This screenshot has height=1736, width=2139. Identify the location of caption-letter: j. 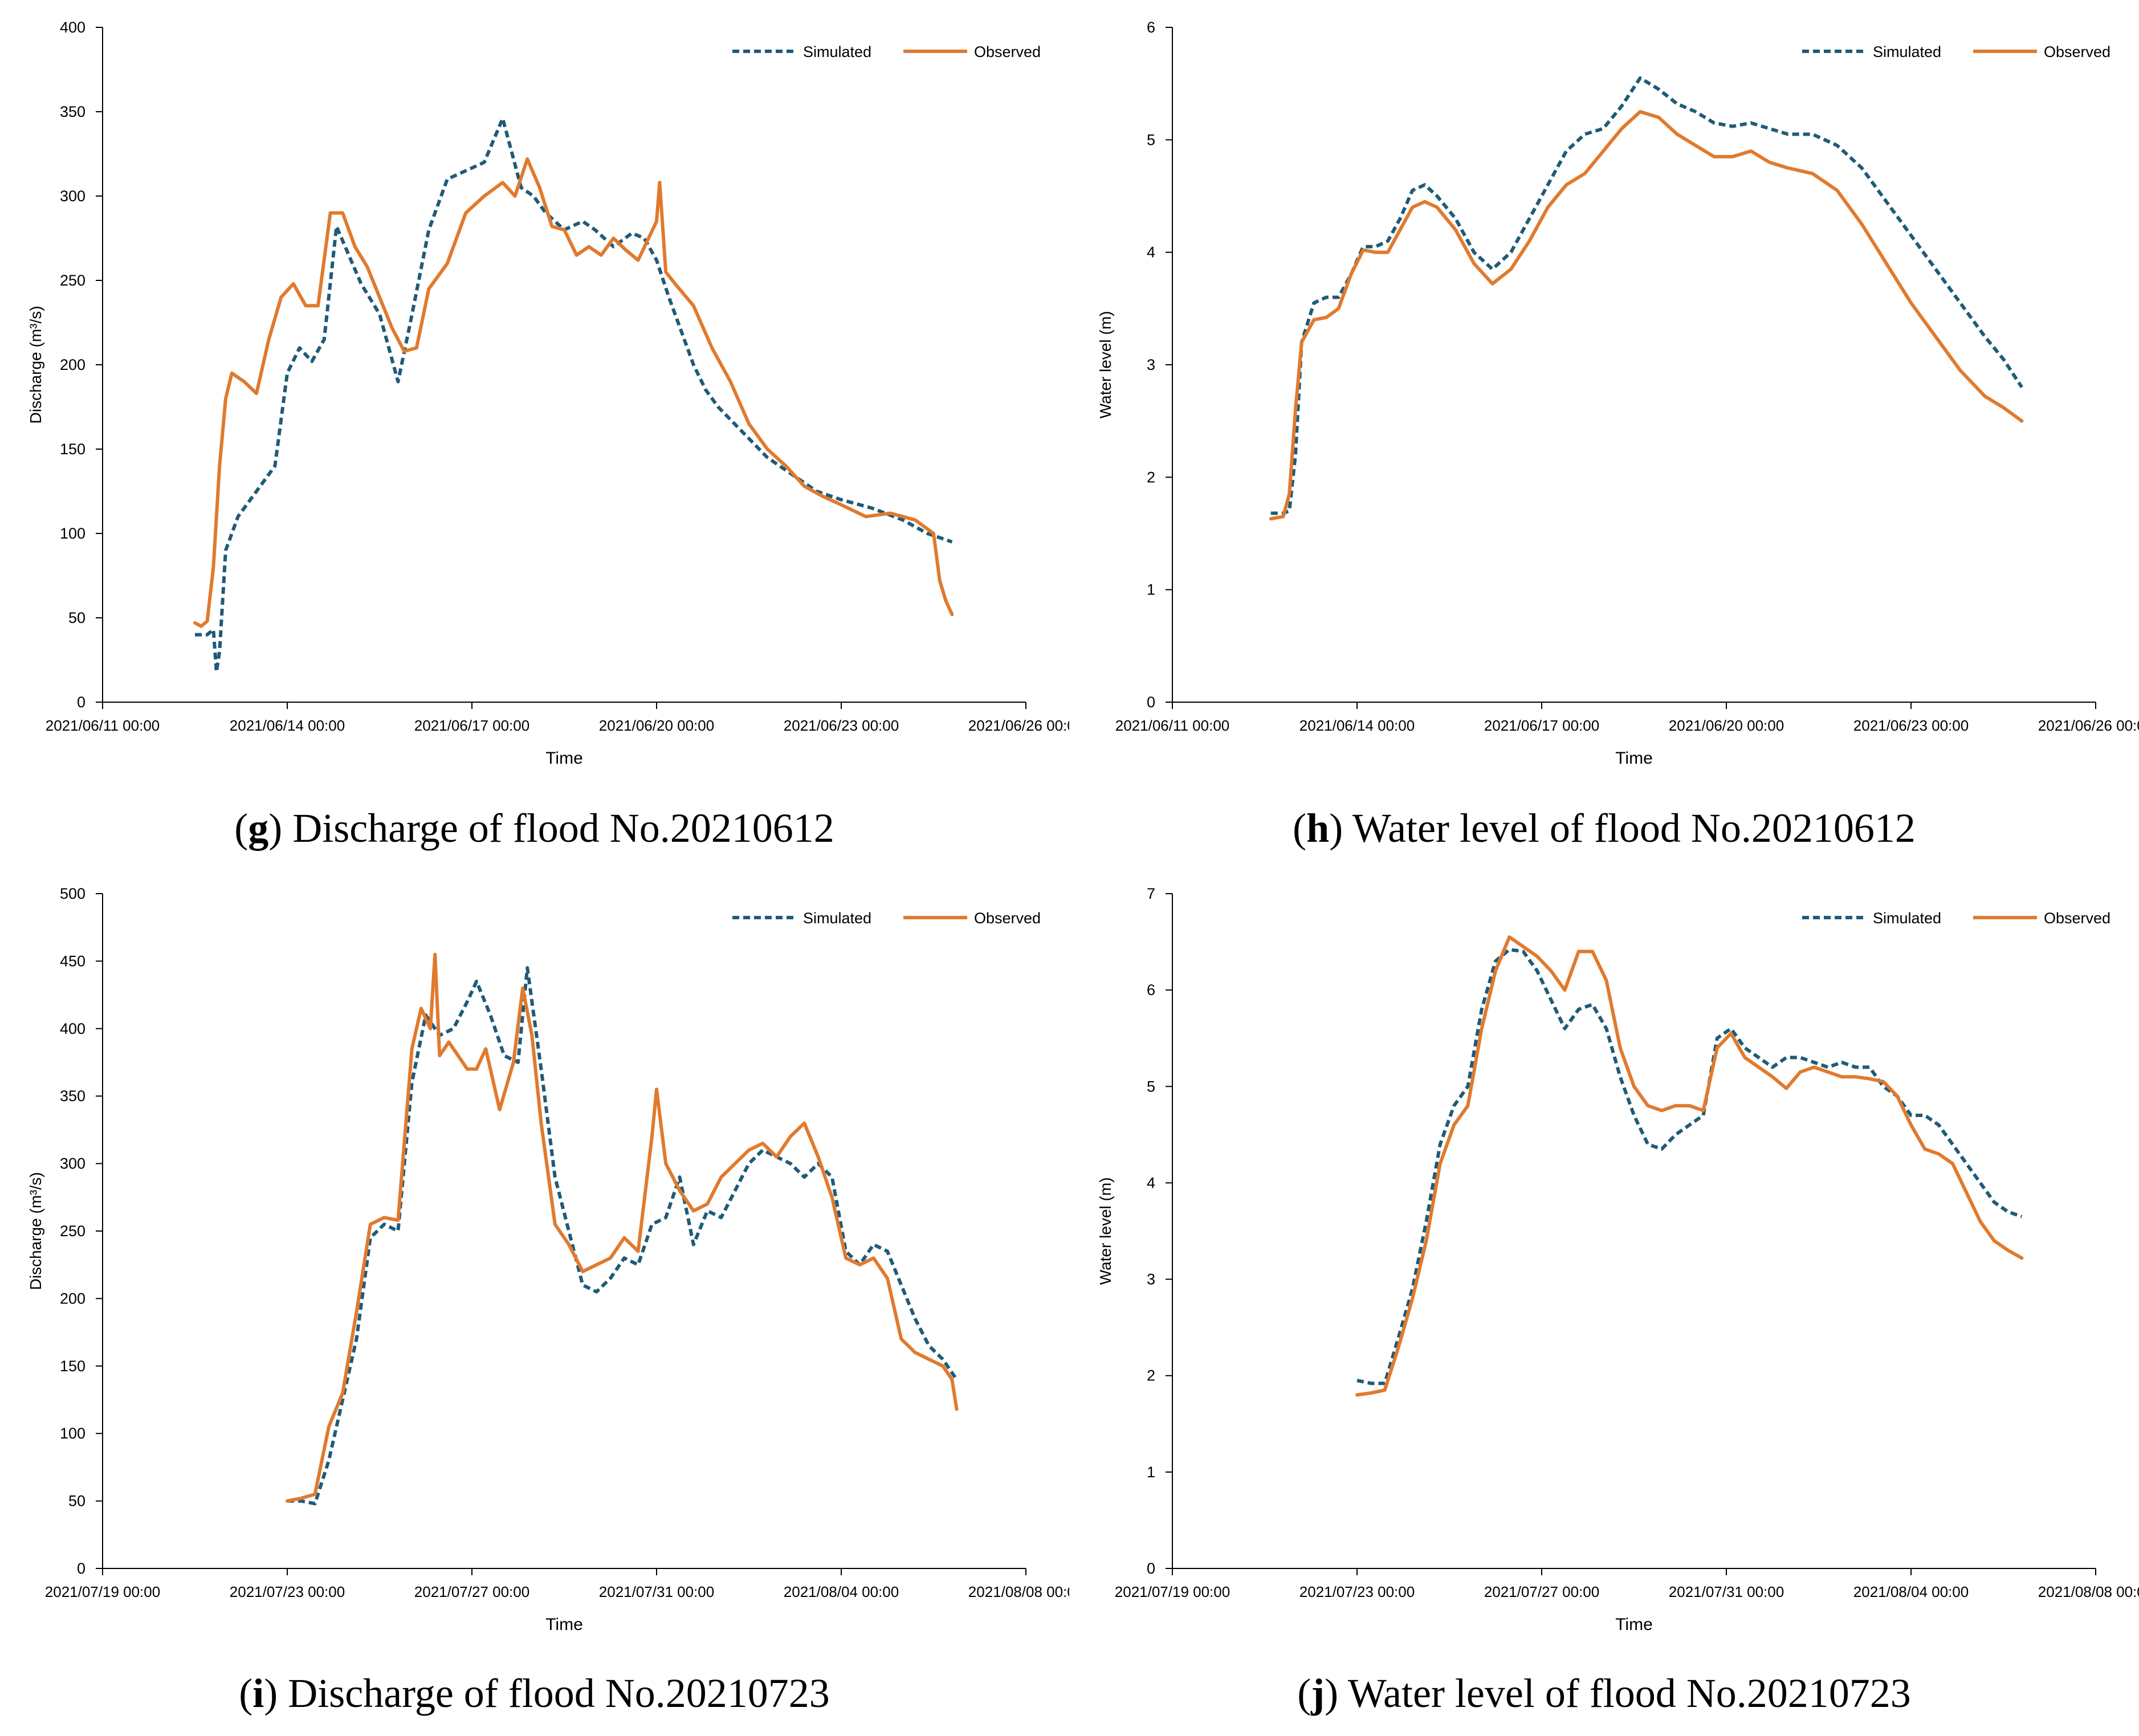
(1318, 1693).